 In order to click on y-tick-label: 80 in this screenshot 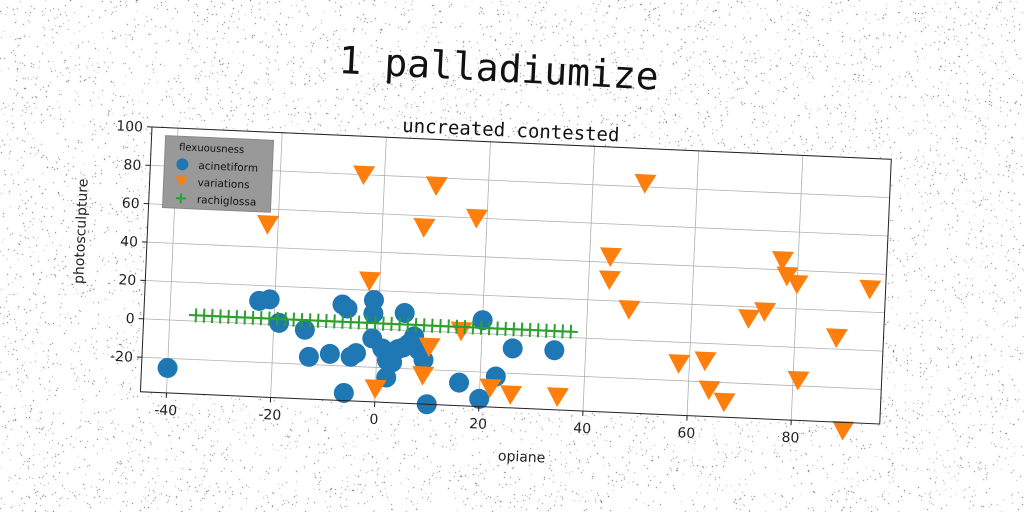, I will do `click(132, 165)`.